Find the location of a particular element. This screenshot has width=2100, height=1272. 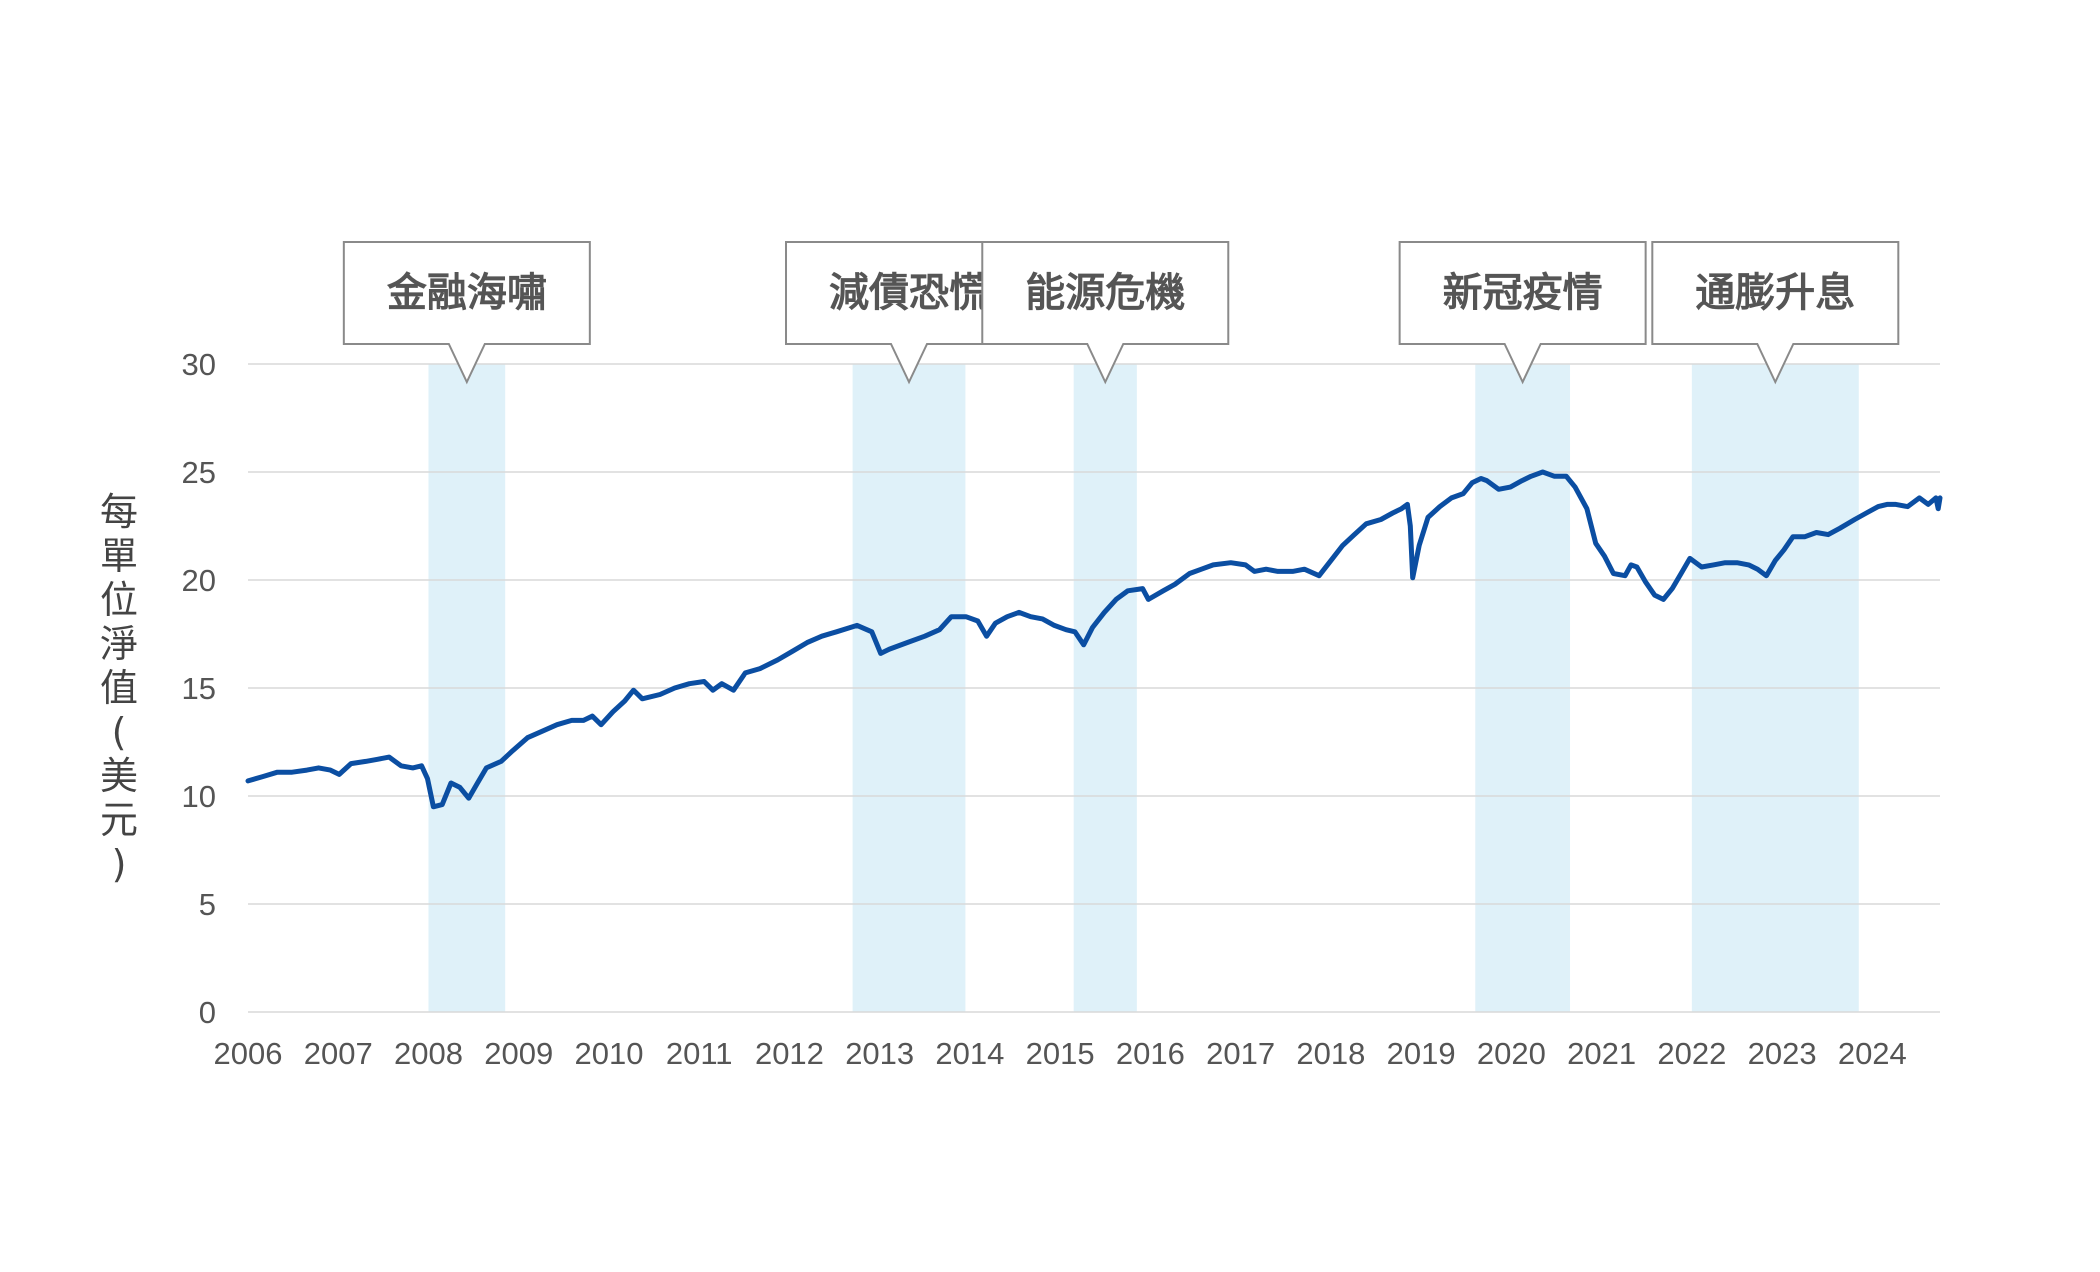

y-tick-label: 25 is located at coordinates (199, 472).